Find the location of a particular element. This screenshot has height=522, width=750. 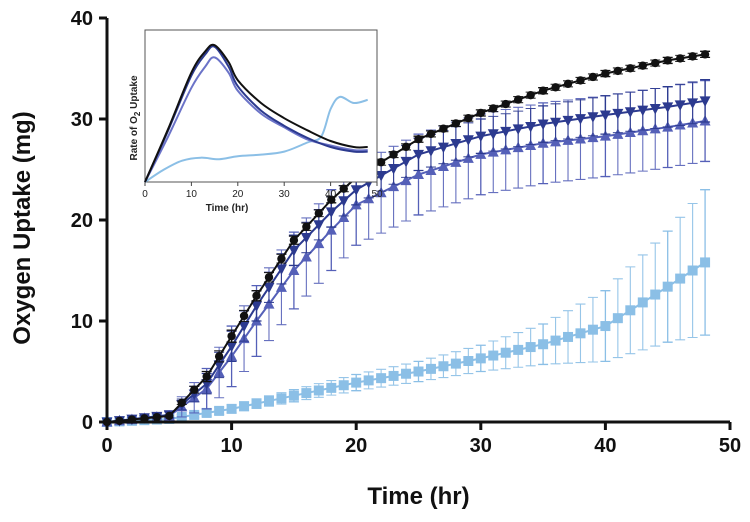

inset-ylabel-subscript: 2 is located at coordinates (137, 113).